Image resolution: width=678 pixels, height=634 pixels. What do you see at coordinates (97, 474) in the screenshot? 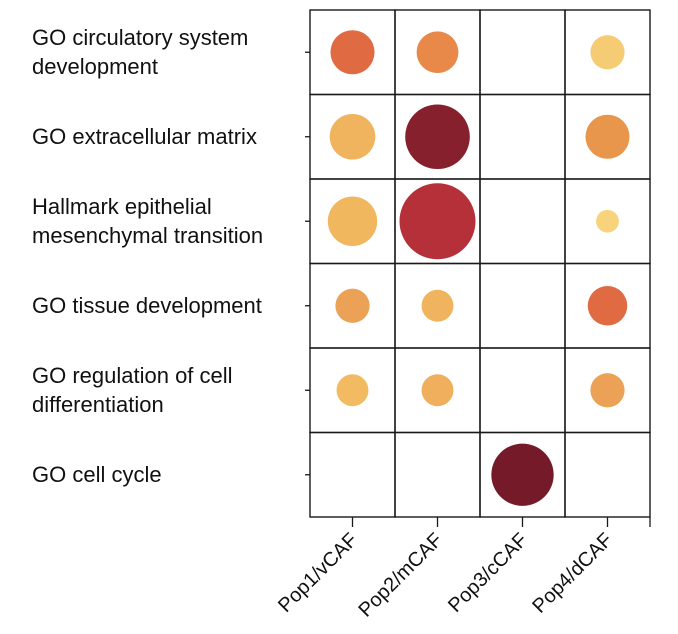
I see `row-label: GO cell cycle` at bounding box center [97, 474].